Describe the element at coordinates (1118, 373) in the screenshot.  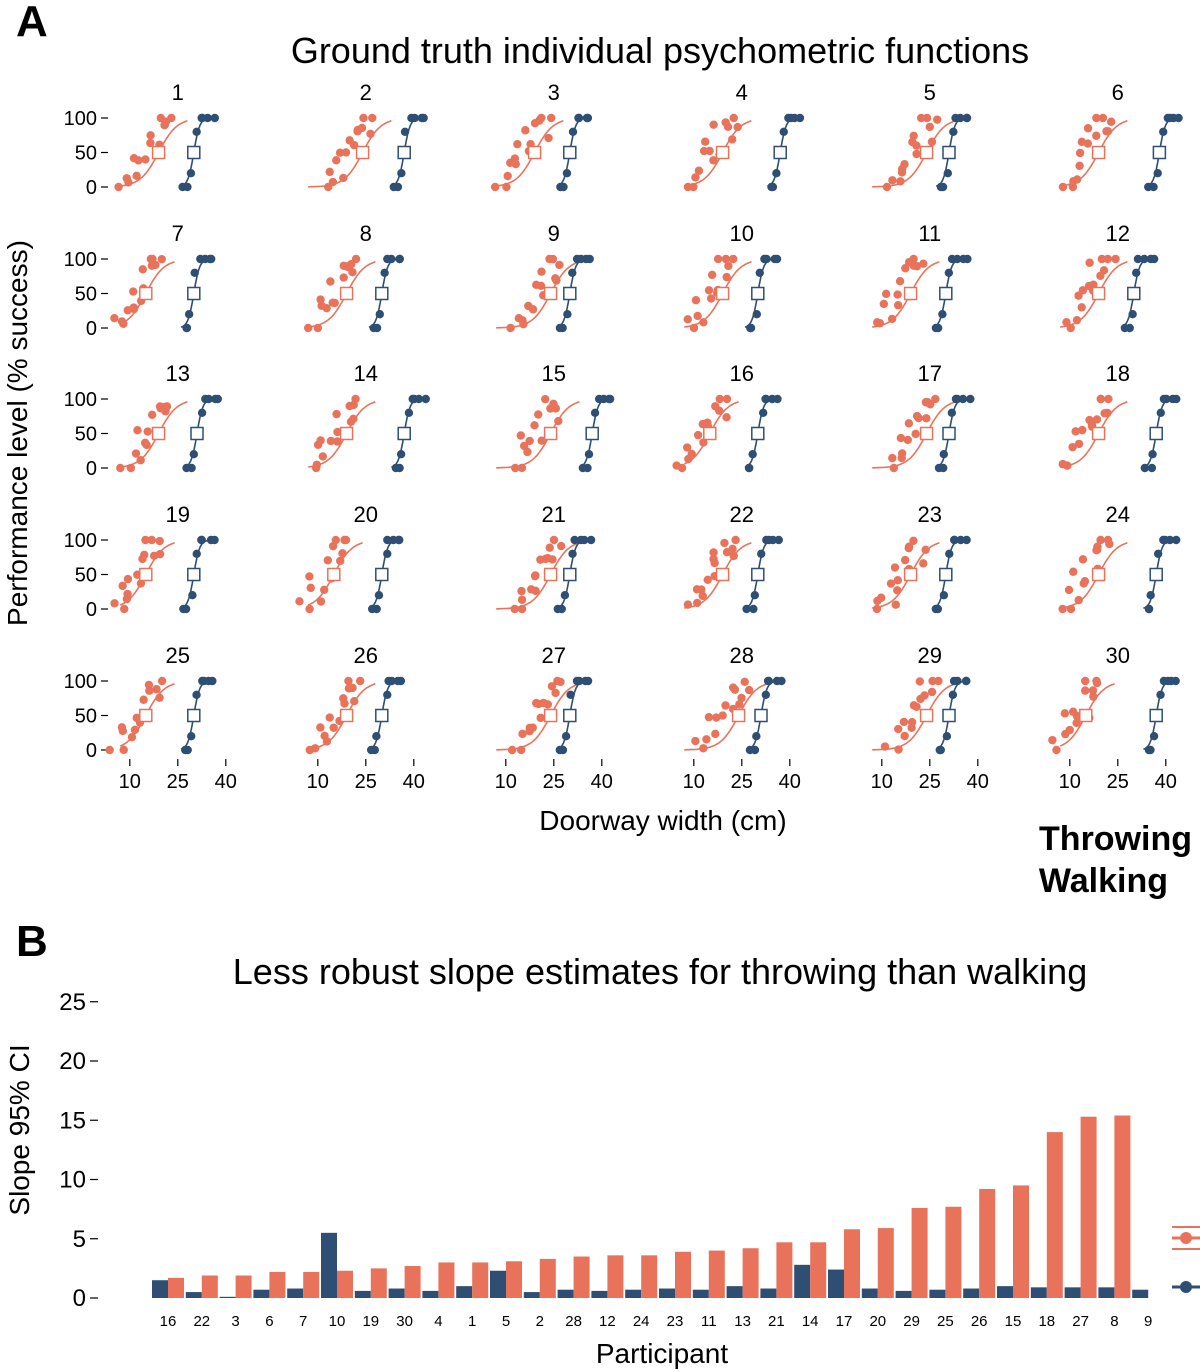
I see `subplot-title: 18` at that location.